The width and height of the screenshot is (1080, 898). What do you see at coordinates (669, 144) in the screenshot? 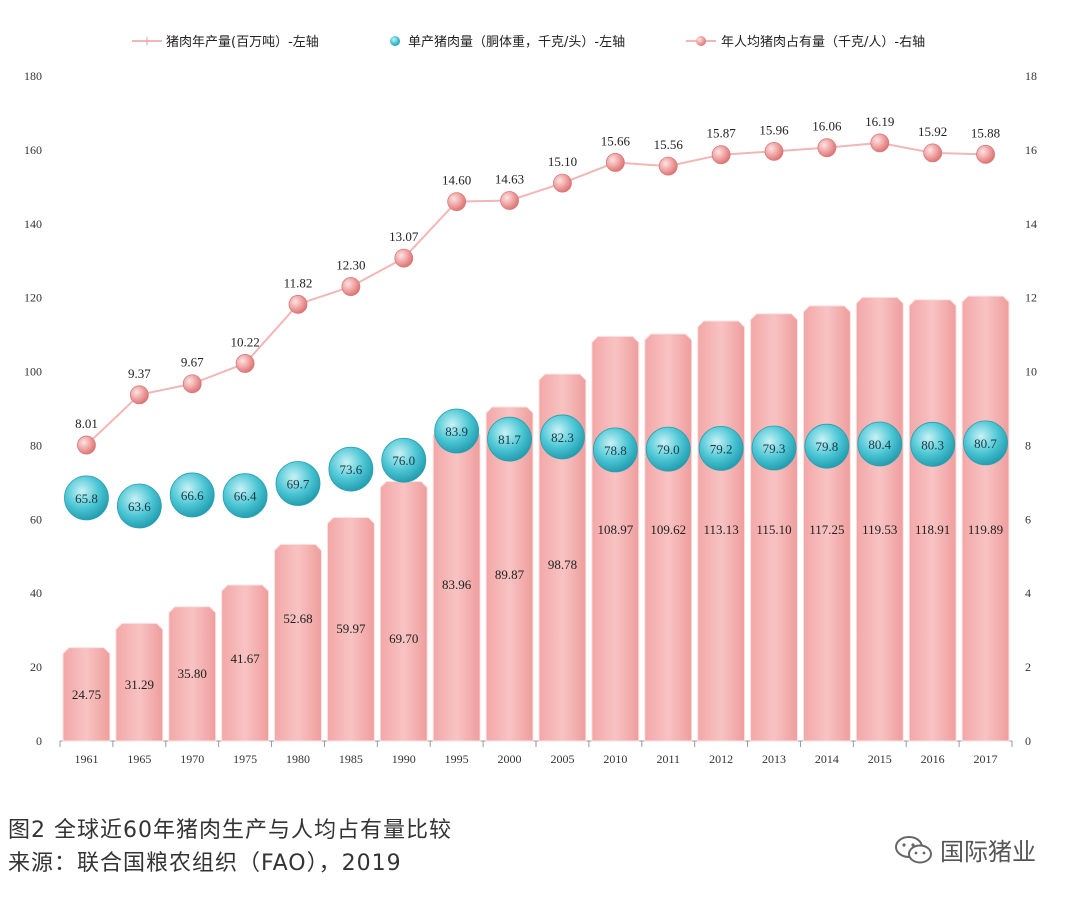
I see `line-value-label: 15.56` at bounding box center [669, 144].